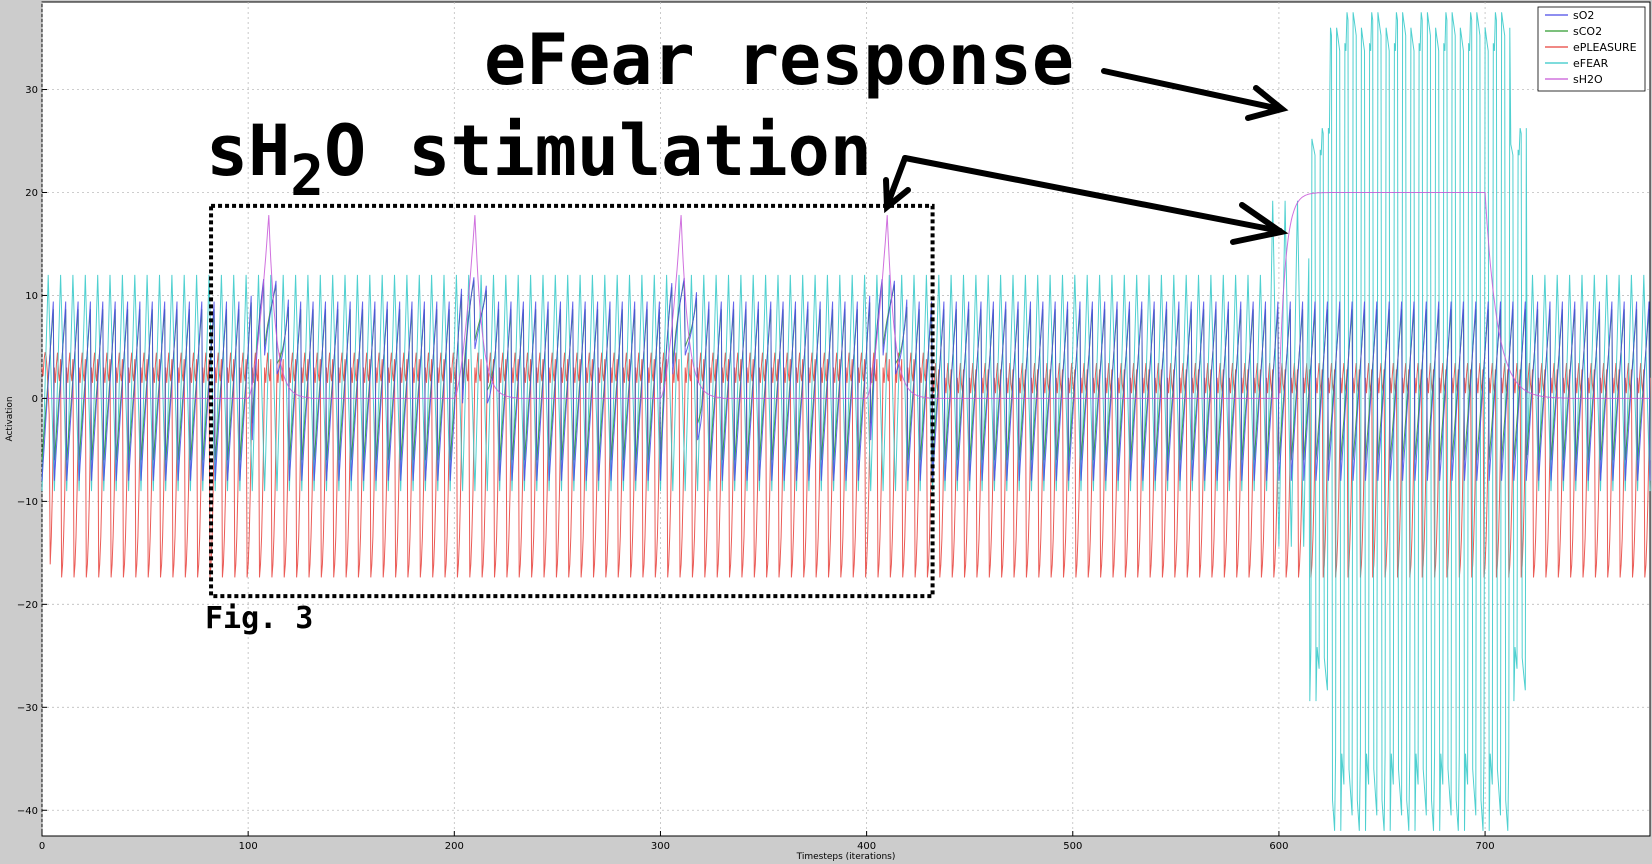  I want to click on annotation-sh2o-stimulation: sH2O stimulation, so click(539, 159).